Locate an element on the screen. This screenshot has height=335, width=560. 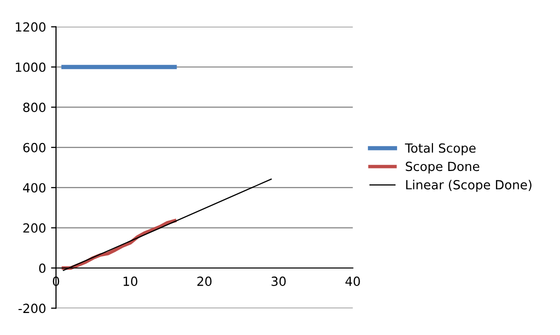
x-tick-label: 20 is located at coordinates (204, 281).